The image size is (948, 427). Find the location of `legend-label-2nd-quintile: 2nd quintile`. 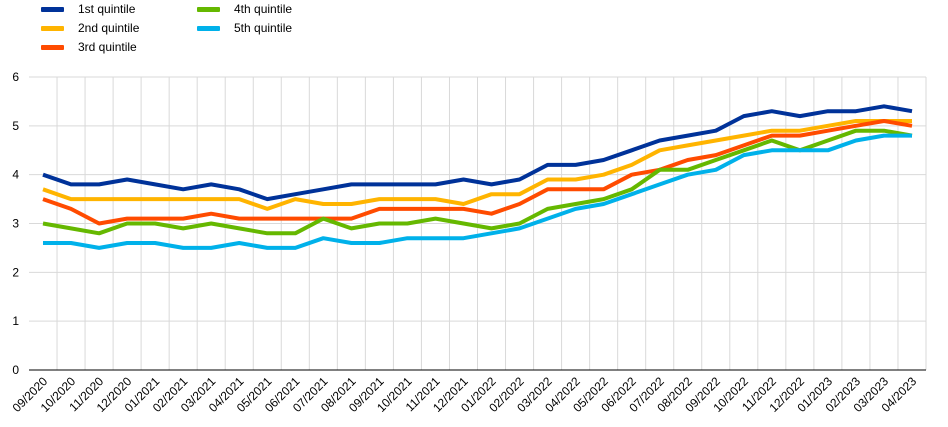

legend-label-2nd-quintile: 2nd quintile is located at coordinates (109, 28).